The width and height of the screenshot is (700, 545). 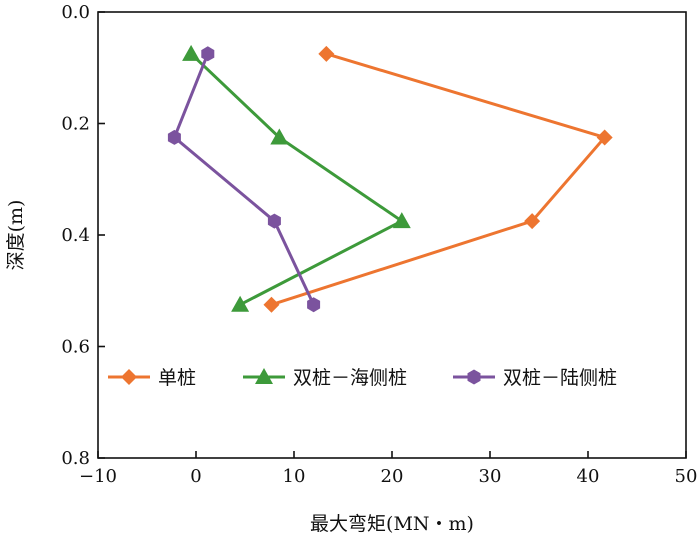 What do you see at coordinates (75, 347) in the screenshot?
I see `y-tick-label: 0.6` at bounding box center [75, 347].